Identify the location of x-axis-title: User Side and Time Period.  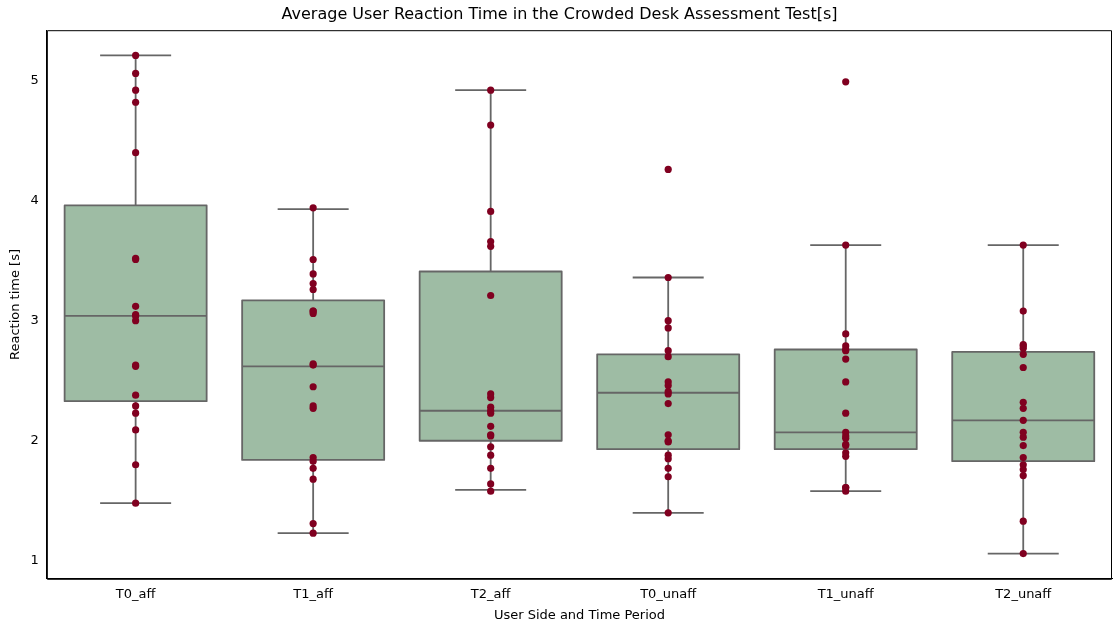
(579, 614).